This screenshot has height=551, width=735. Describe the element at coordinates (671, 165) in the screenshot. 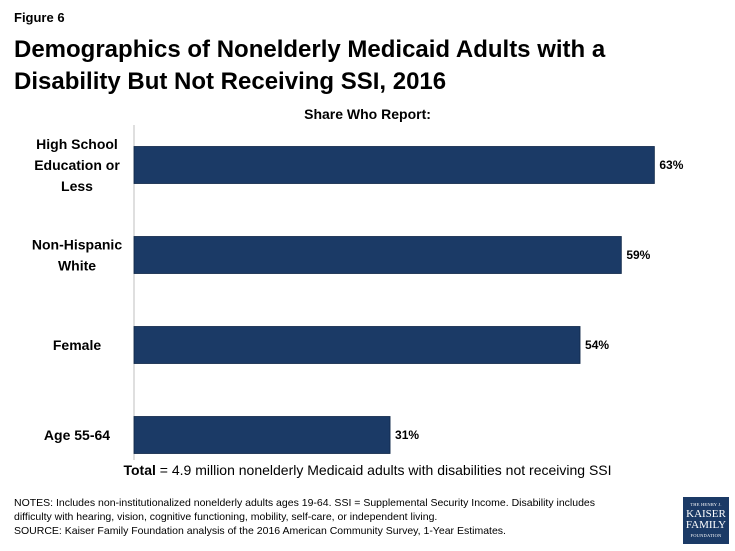

I see `value-label-0: 63%` at that location.